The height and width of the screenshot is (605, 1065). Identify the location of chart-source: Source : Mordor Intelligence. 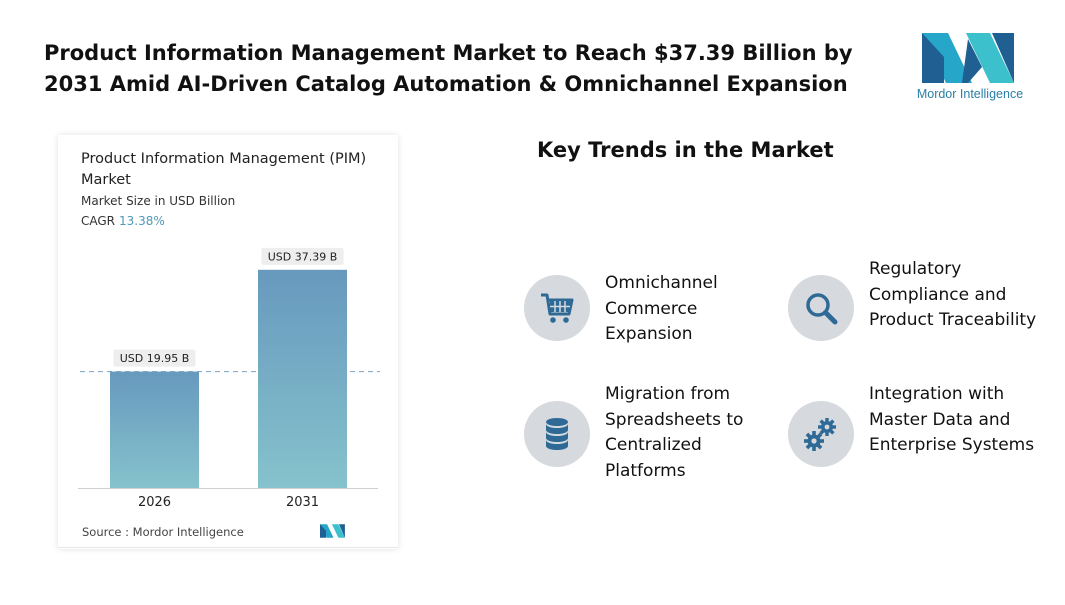
(163, 532).